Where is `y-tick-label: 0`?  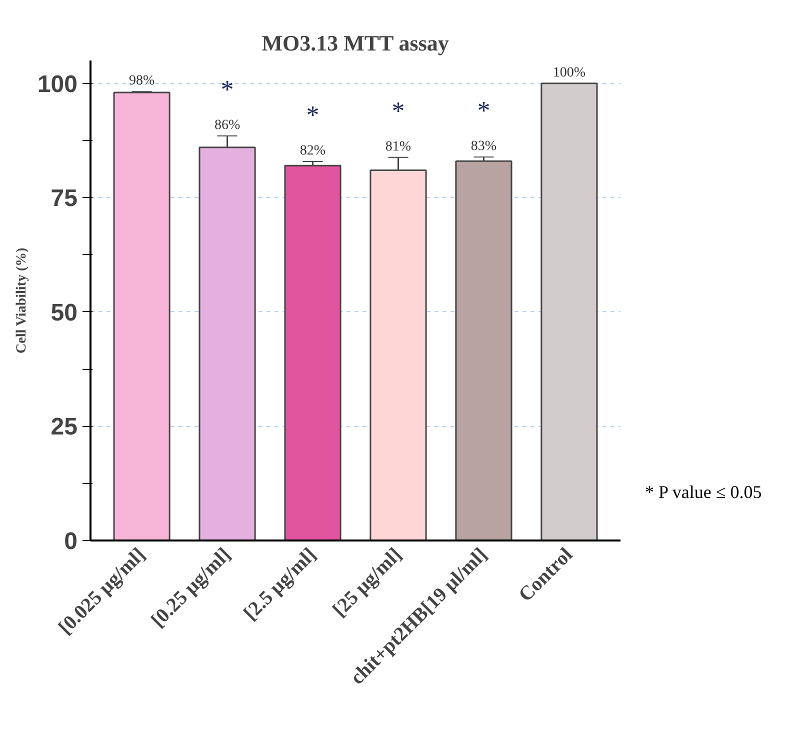
y-tick-label: 0 is located at coordinates (71, 541).